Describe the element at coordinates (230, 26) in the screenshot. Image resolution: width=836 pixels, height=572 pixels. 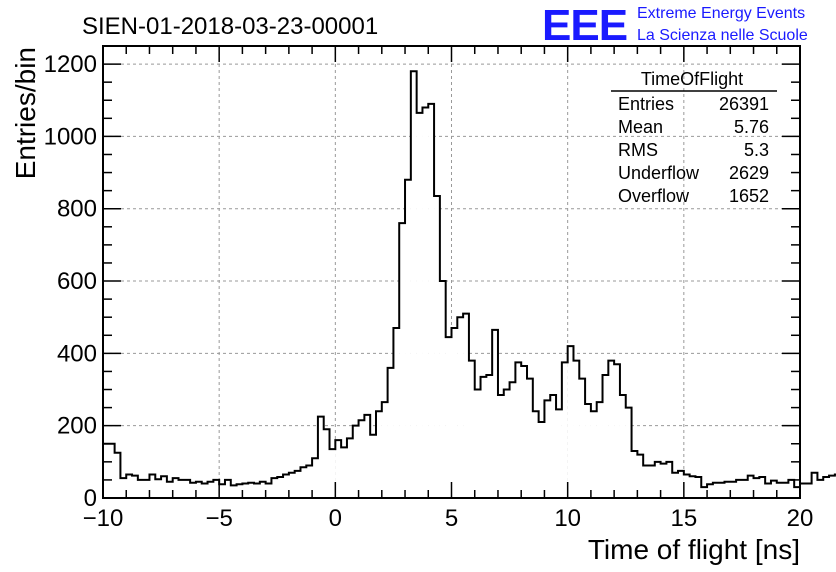
I see `chart-title: SIEN-01-2018-03-23-00001` at that location.